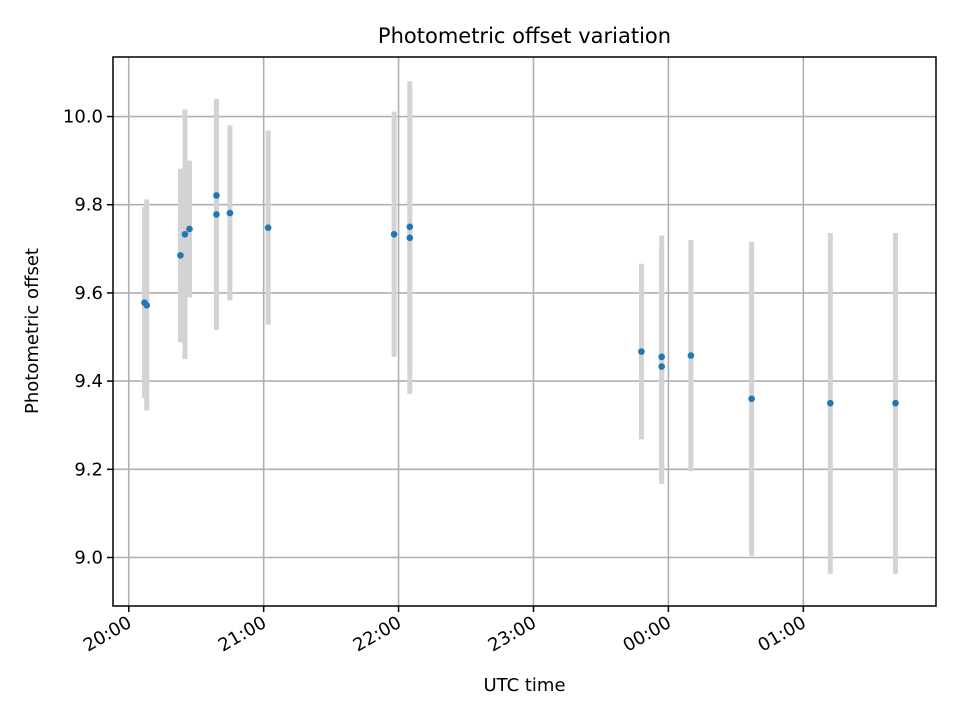  I want to click on x-tick-label: 21:00, so click(242, 634).